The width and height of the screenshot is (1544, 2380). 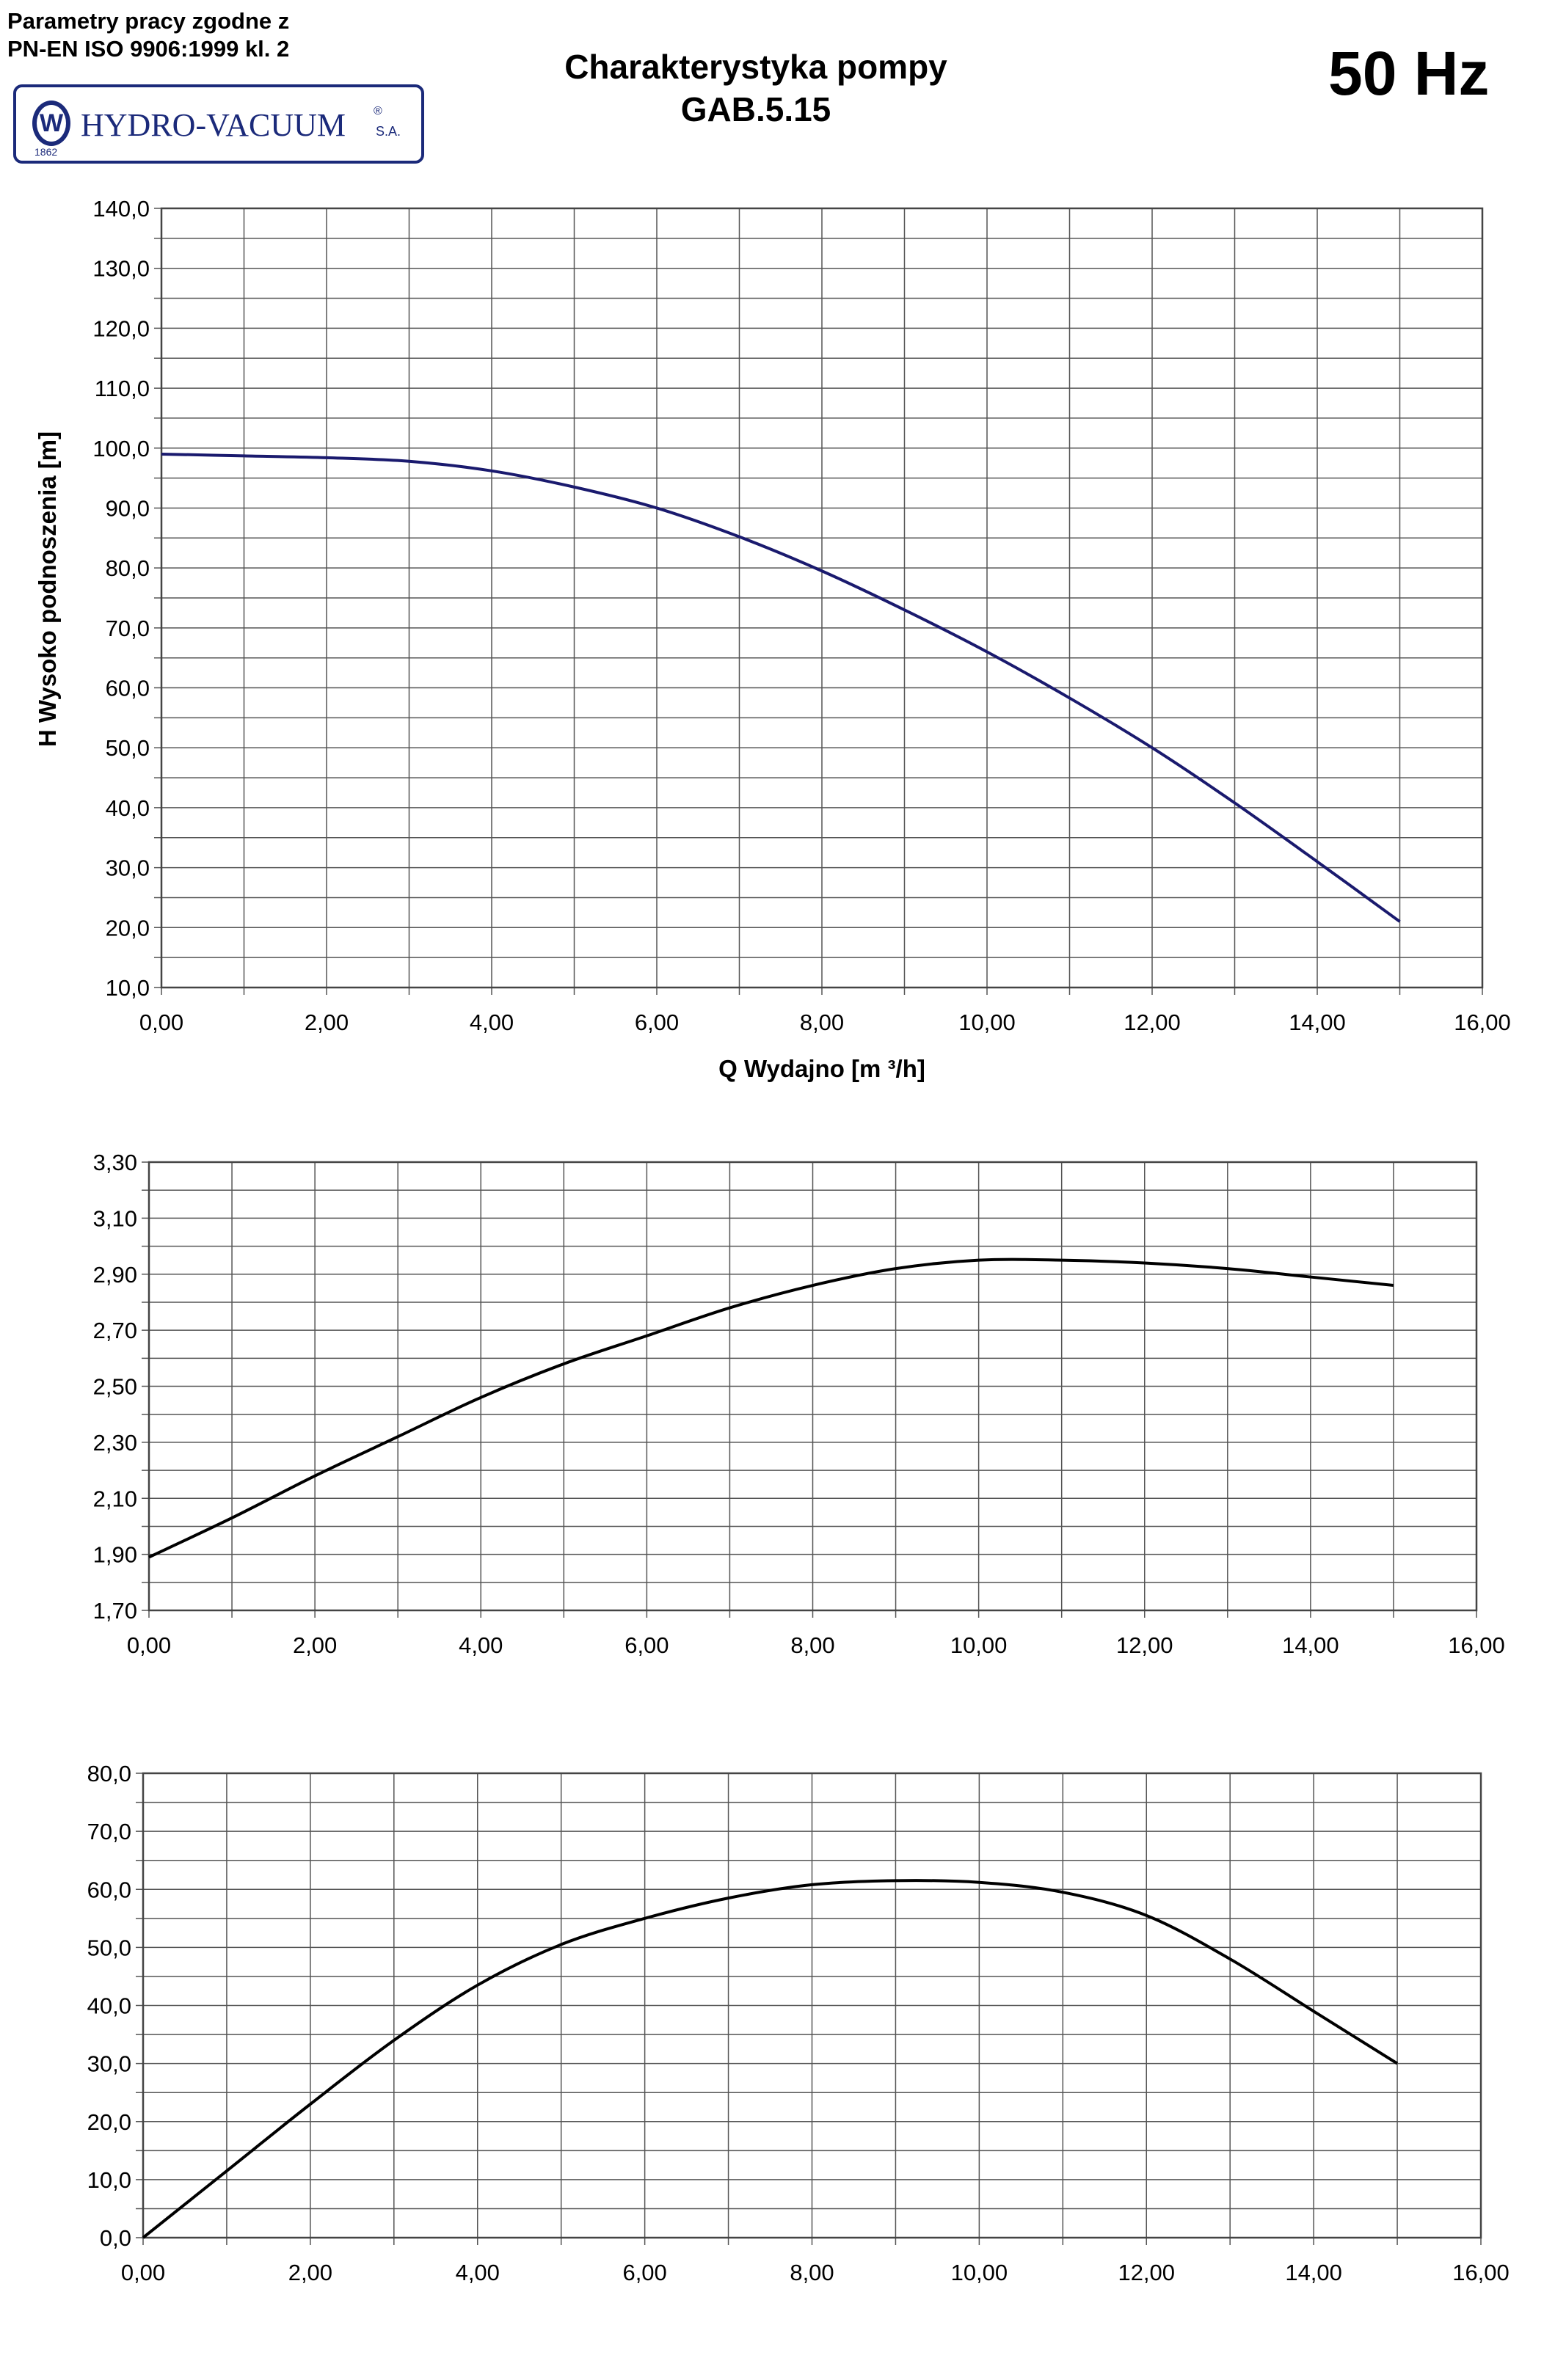 What do you see at coordinates (115, 2238) in the screenshot?
I see `y-tick-label: 0,0` at bounding box center [115, 2238].